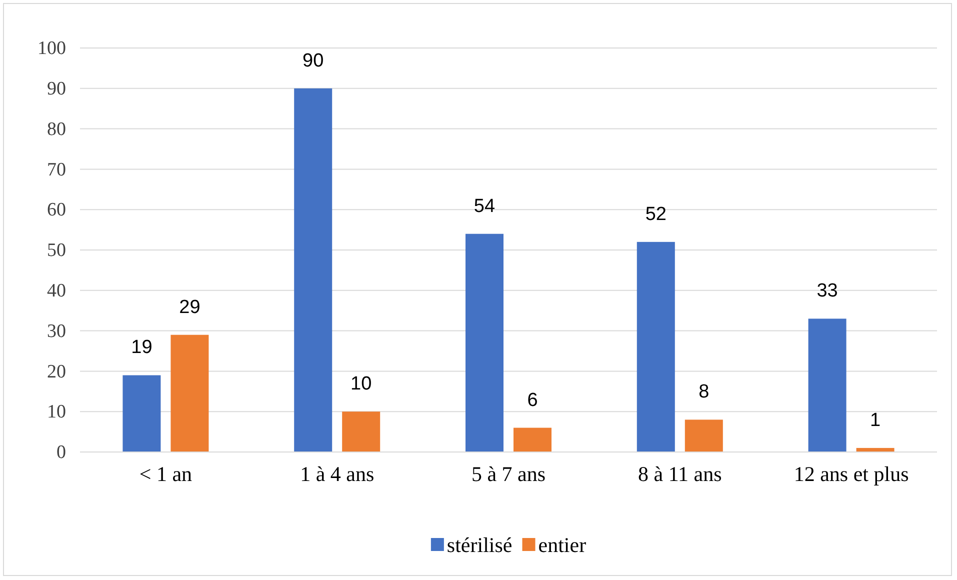  I want to click on y-tick-label: 90, so click(56, 89).